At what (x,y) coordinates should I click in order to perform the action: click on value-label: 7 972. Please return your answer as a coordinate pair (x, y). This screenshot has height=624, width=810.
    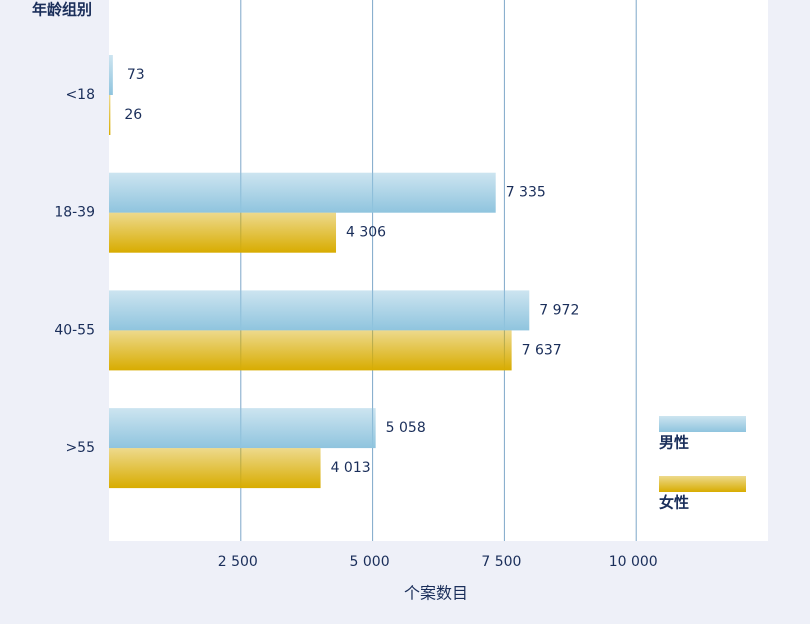
    Looking at the image, I should click on (559, 310).